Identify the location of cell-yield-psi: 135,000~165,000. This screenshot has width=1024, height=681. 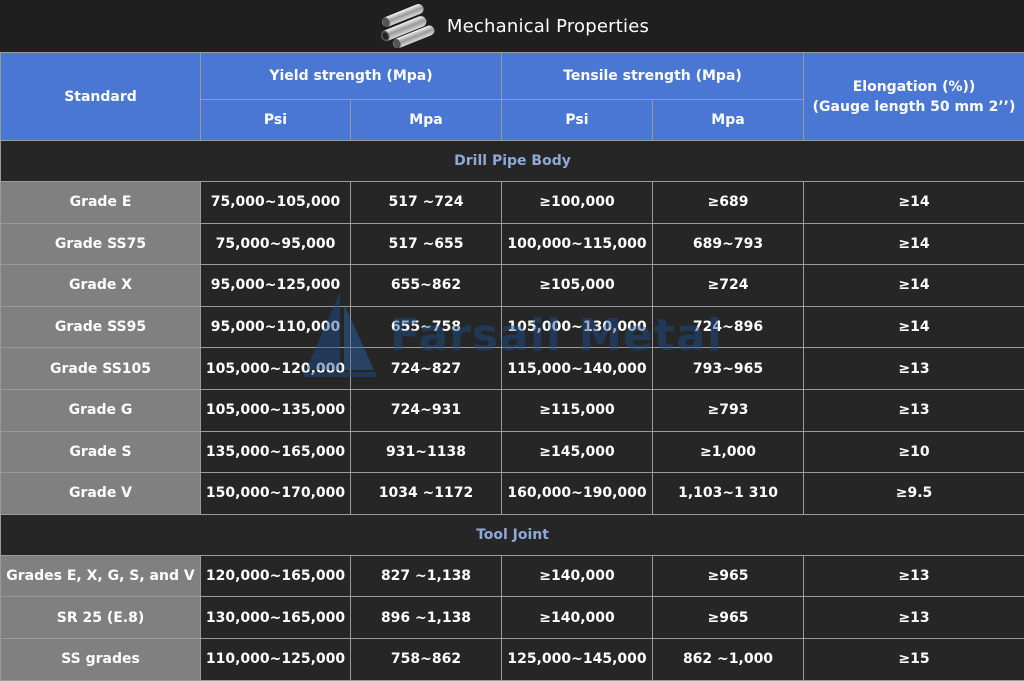
(276, 452).